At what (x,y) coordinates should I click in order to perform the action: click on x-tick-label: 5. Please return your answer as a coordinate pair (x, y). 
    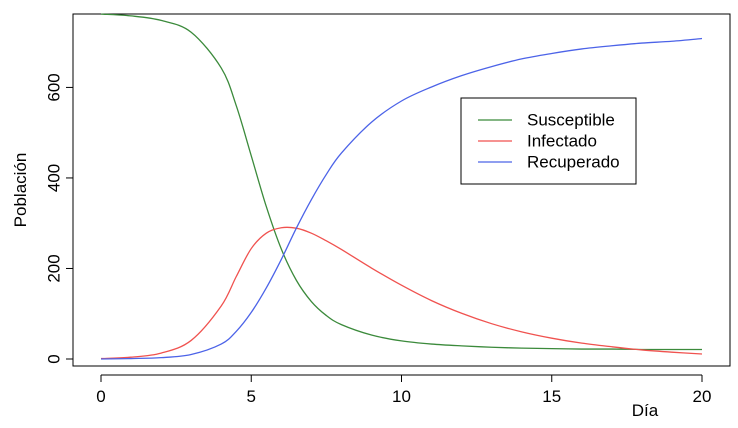
    Looking at the image, I should click on (251, 396).